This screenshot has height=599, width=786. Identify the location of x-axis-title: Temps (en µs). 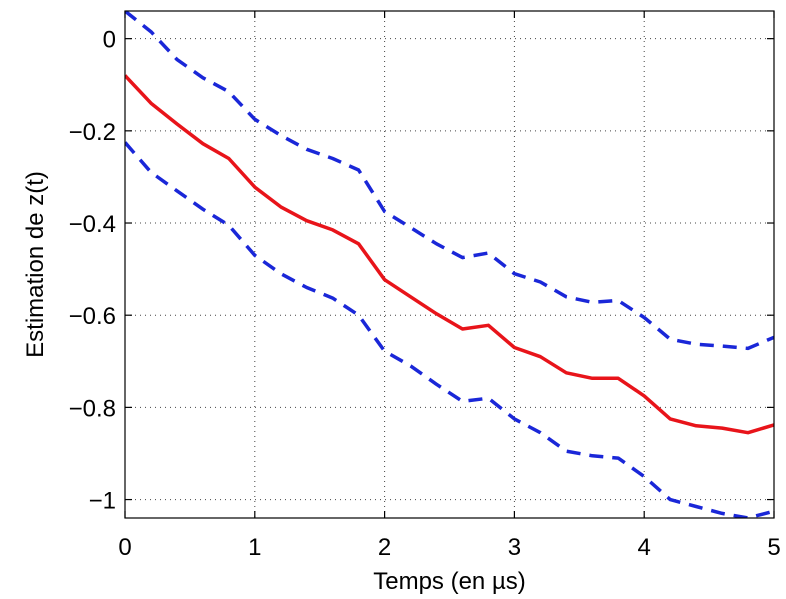
(449, 581).